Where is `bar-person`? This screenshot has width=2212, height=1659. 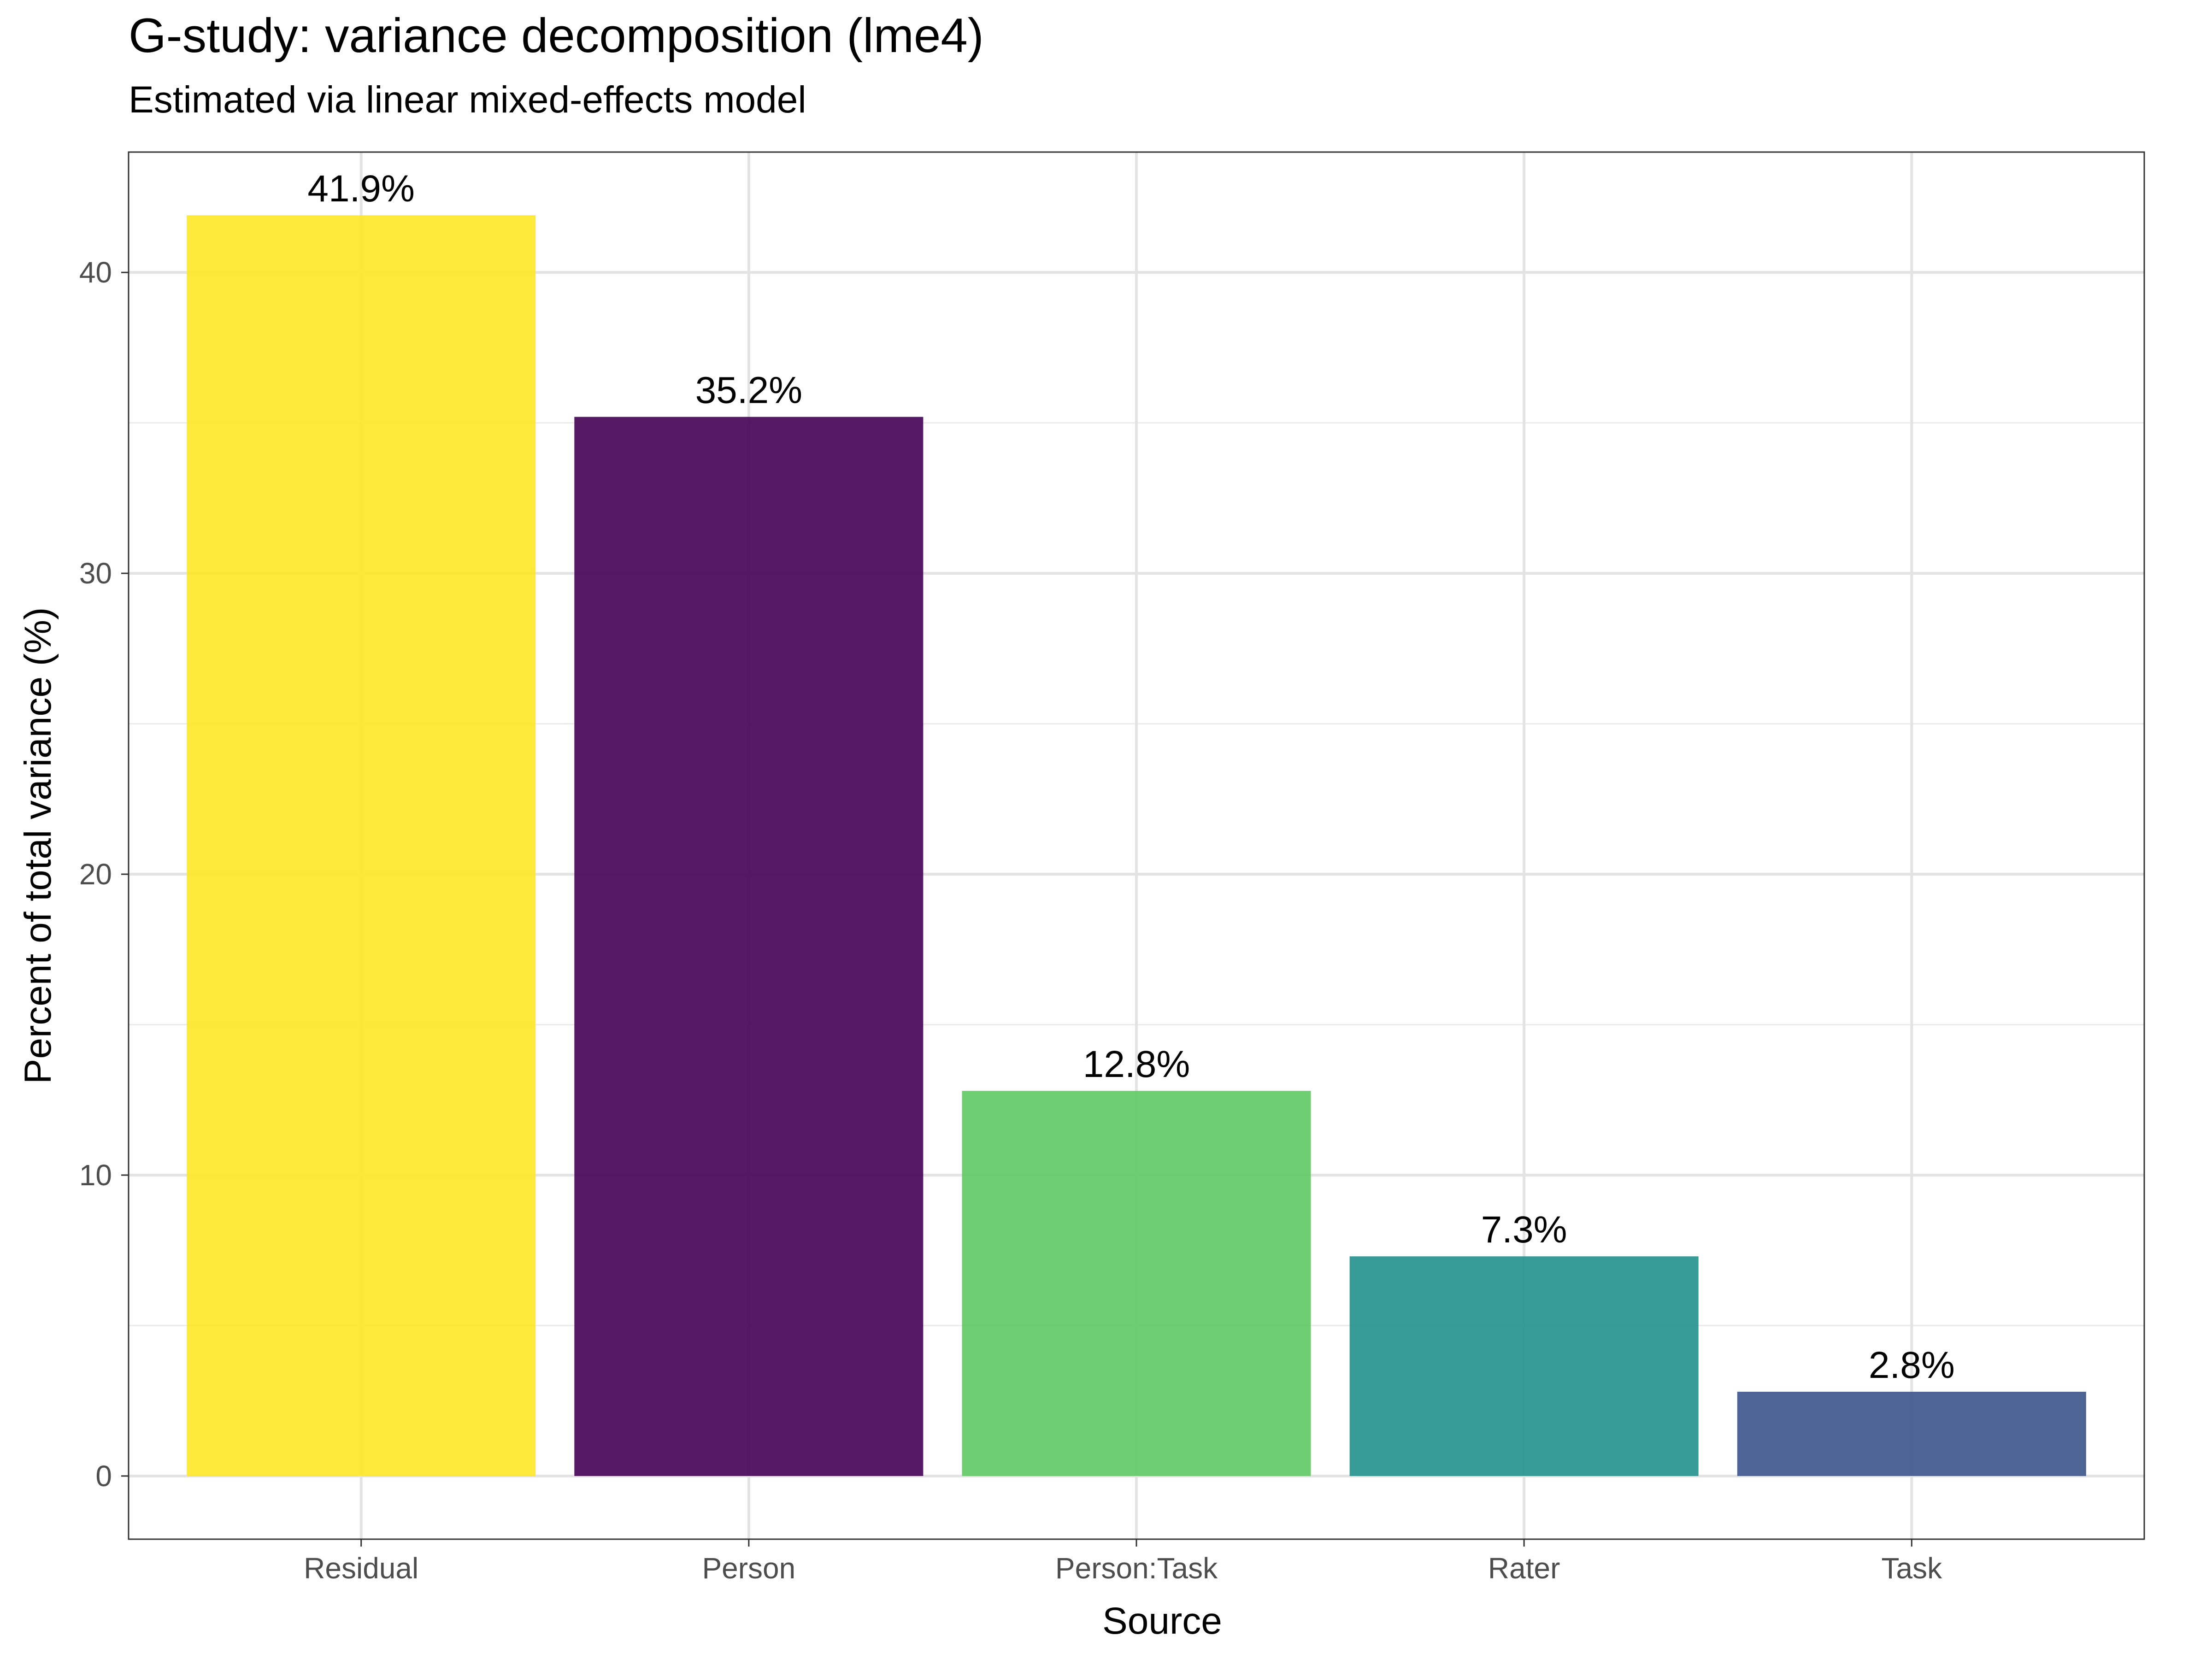
bar-person is located at coordinates (749, 946).